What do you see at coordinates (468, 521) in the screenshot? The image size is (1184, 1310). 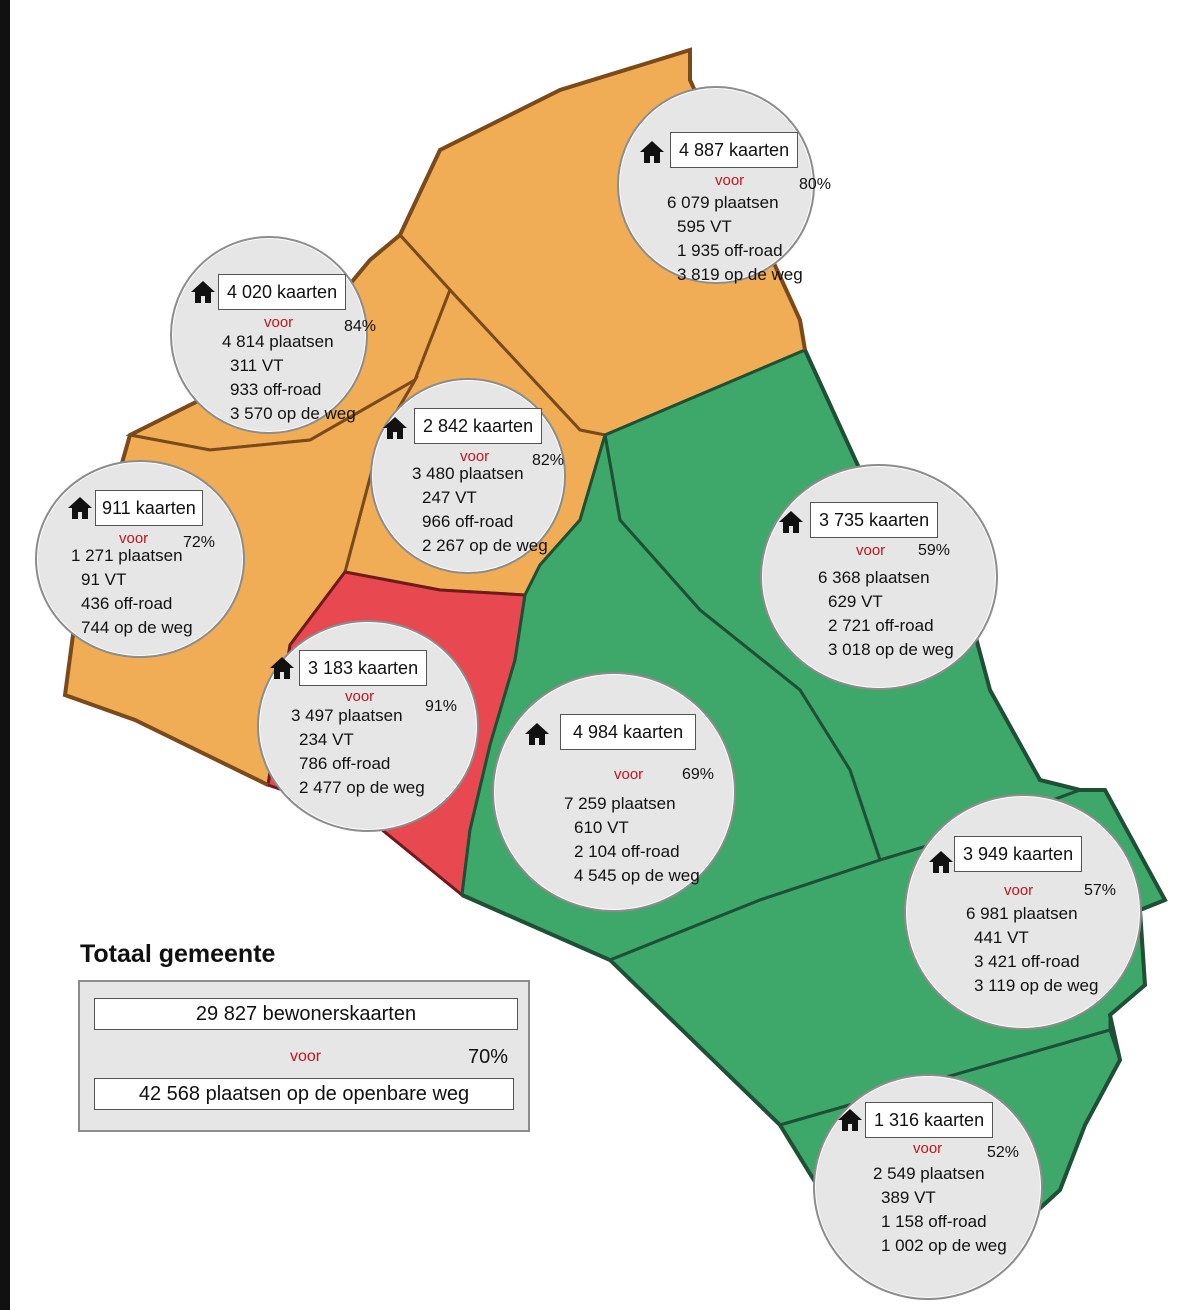 I see `offroad-label: 966 off-road` at bounding box center [468, 521].